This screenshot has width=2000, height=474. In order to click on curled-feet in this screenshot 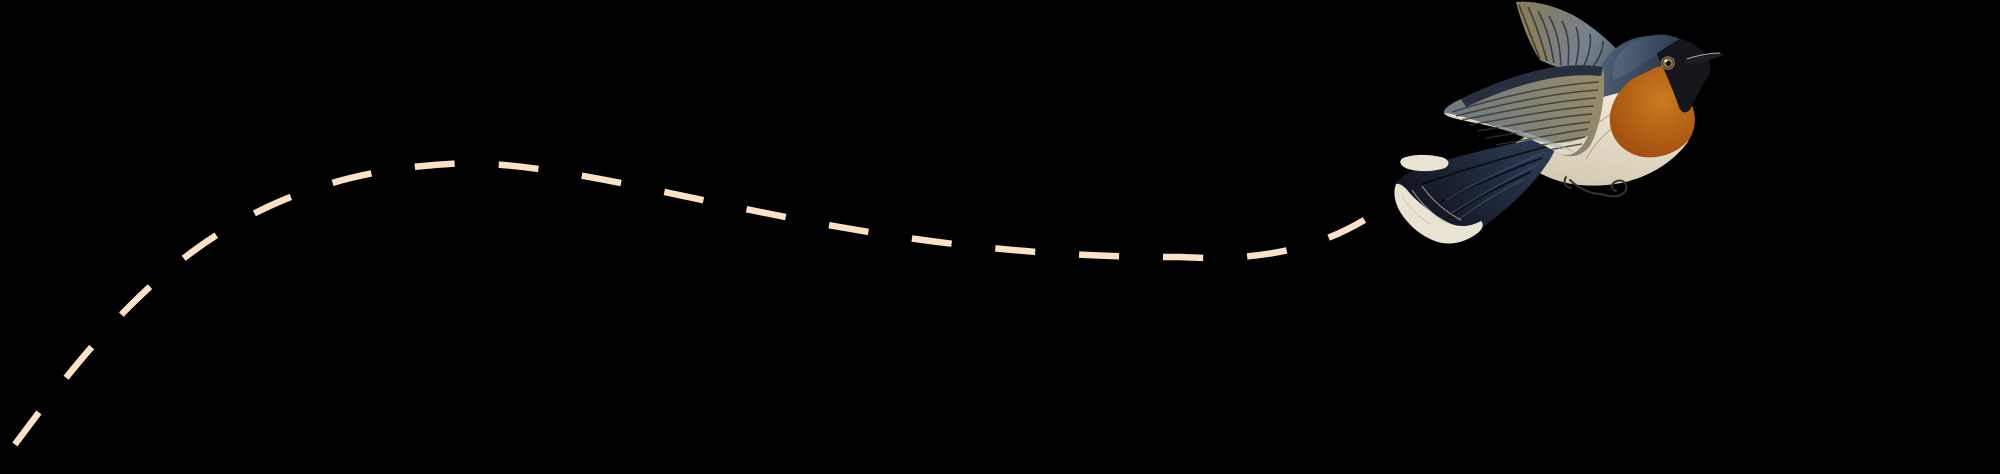, I will do `click(1595, 187)`.